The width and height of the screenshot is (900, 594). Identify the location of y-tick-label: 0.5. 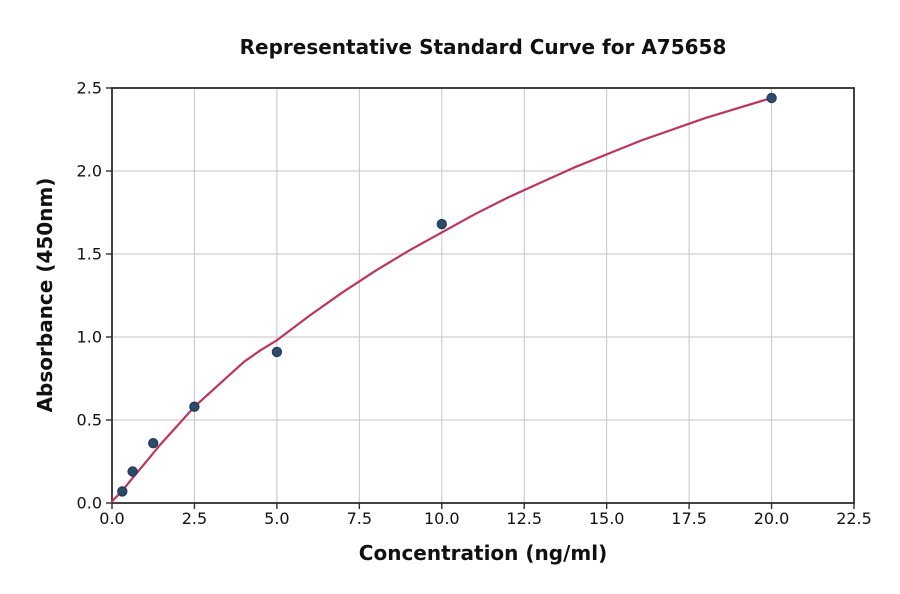
(89, 420).